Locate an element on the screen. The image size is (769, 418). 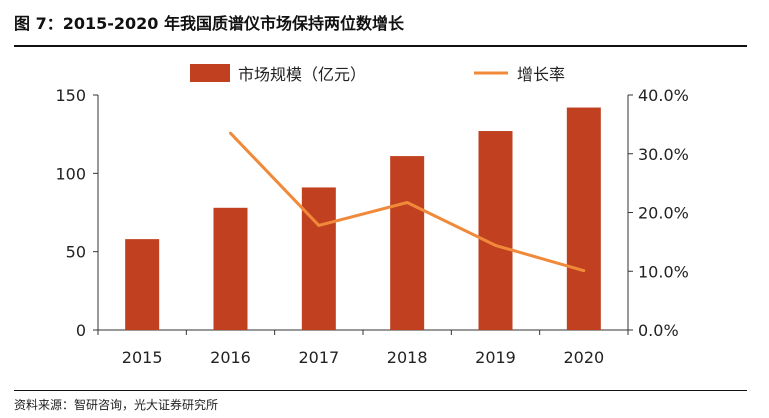
figure-title: 图 7：2015-2020 年我国质谱仪市场保持两位数增长 is located at coordinates (209, 23).